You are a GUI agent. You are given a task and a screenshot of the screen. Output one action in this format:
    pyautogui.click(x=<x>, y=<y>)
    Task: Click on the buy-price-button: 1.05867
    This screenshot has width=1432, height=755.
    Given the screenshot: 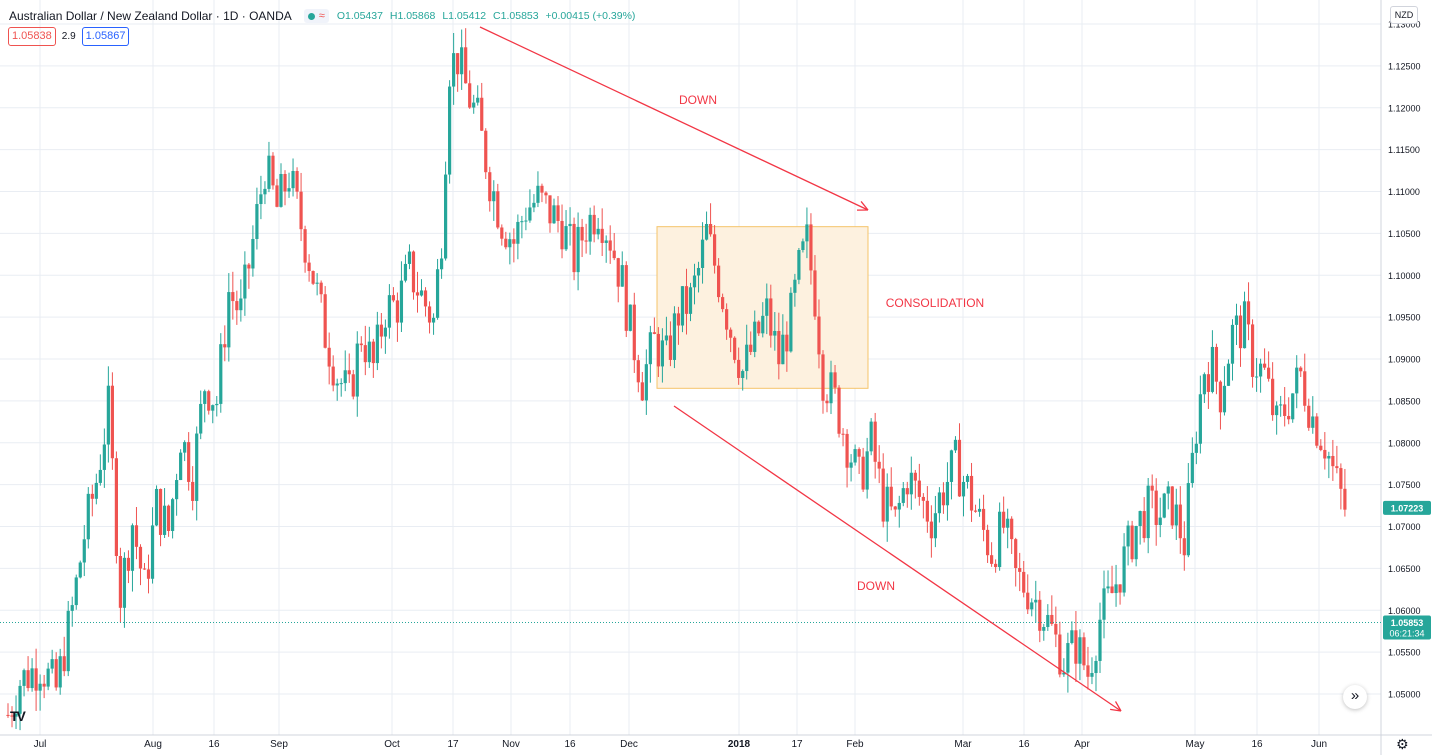 What is the action you would take?
    pyautogui.click(x=105, y=36)
    